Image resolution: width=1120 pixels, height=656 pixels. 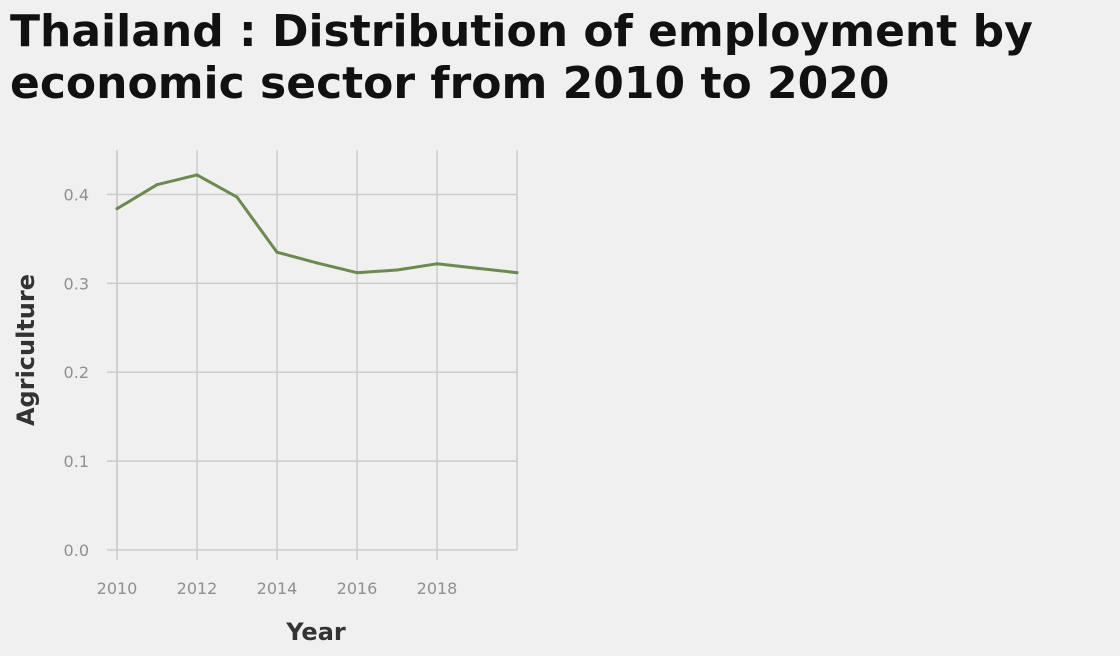 What do you see at coordinates (76, 283) in the screenshot?
I see `y-tick-label: 0.3` at bounding box center [76, 283].